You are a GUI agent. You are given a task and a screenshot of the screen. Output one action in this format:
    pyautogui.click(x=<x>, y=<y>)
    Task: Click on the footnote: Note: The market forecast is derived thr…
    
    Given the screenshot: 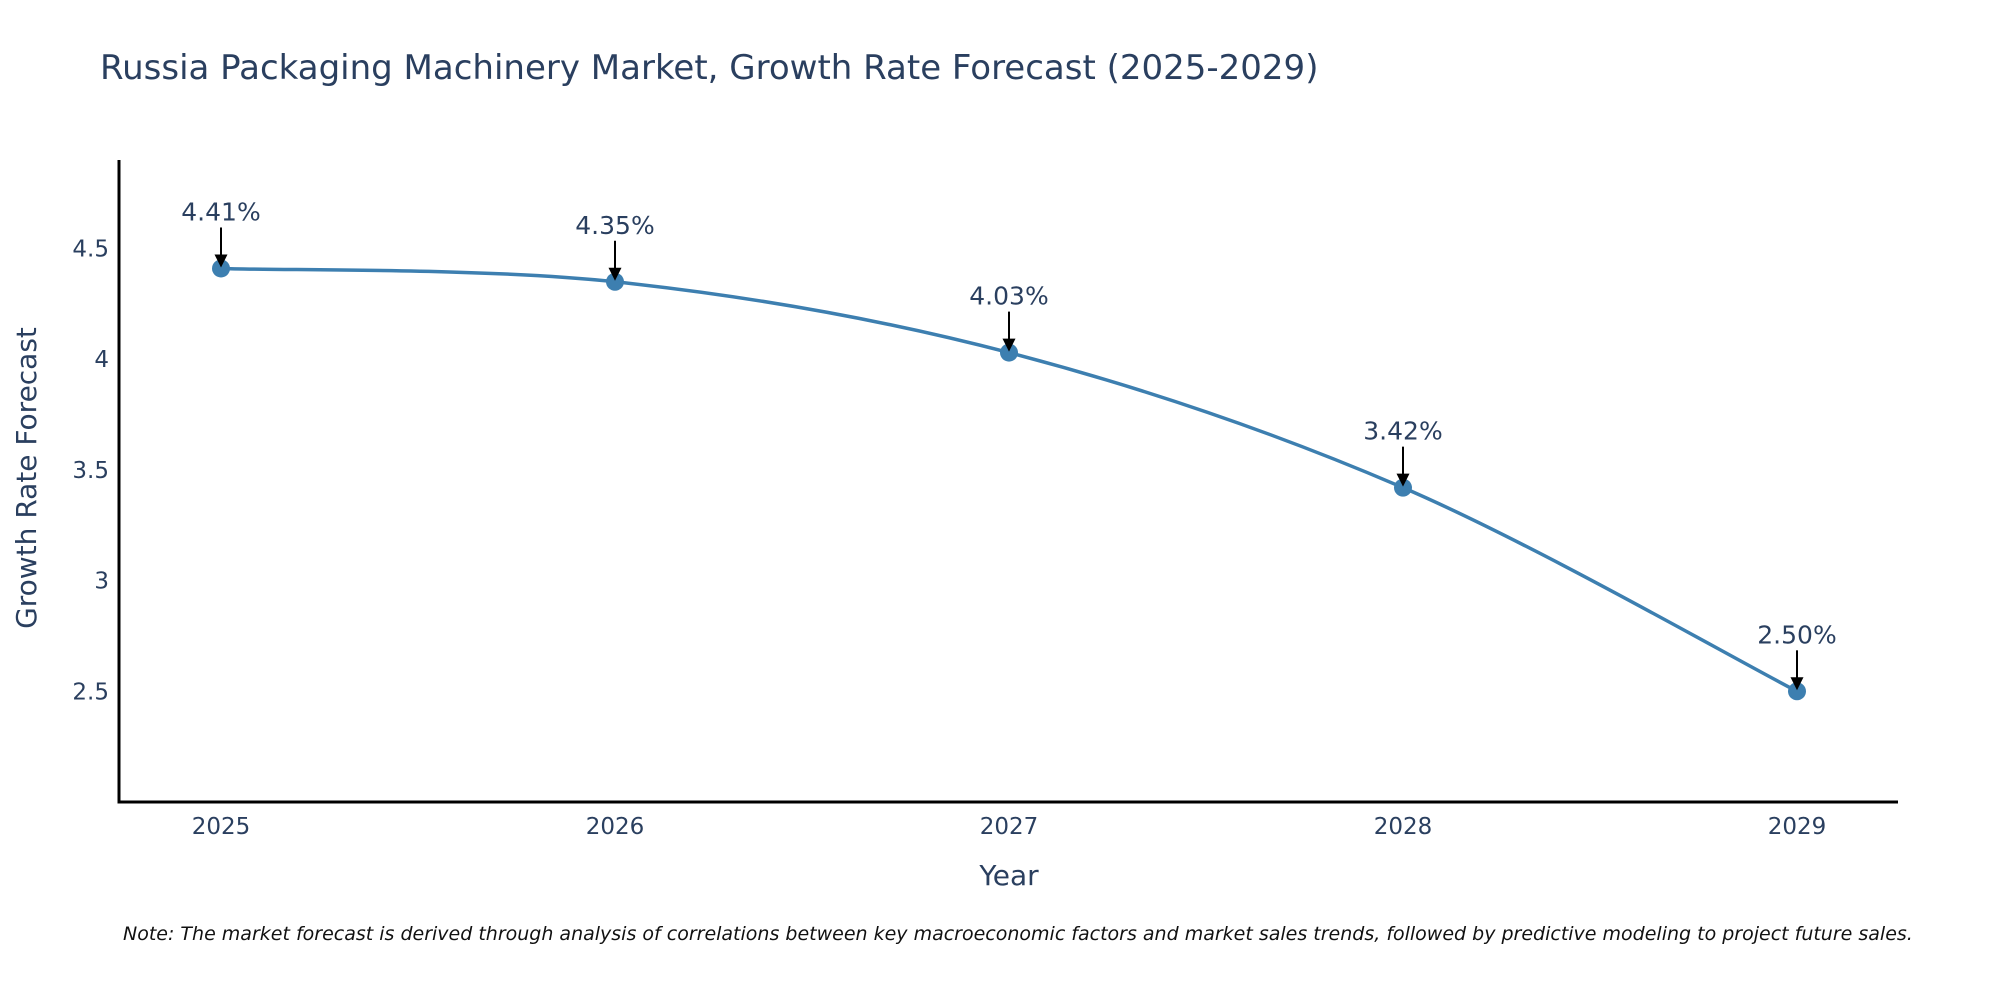 What is the action you would take?
    pyautogui.click(x=1018, y=934)
    